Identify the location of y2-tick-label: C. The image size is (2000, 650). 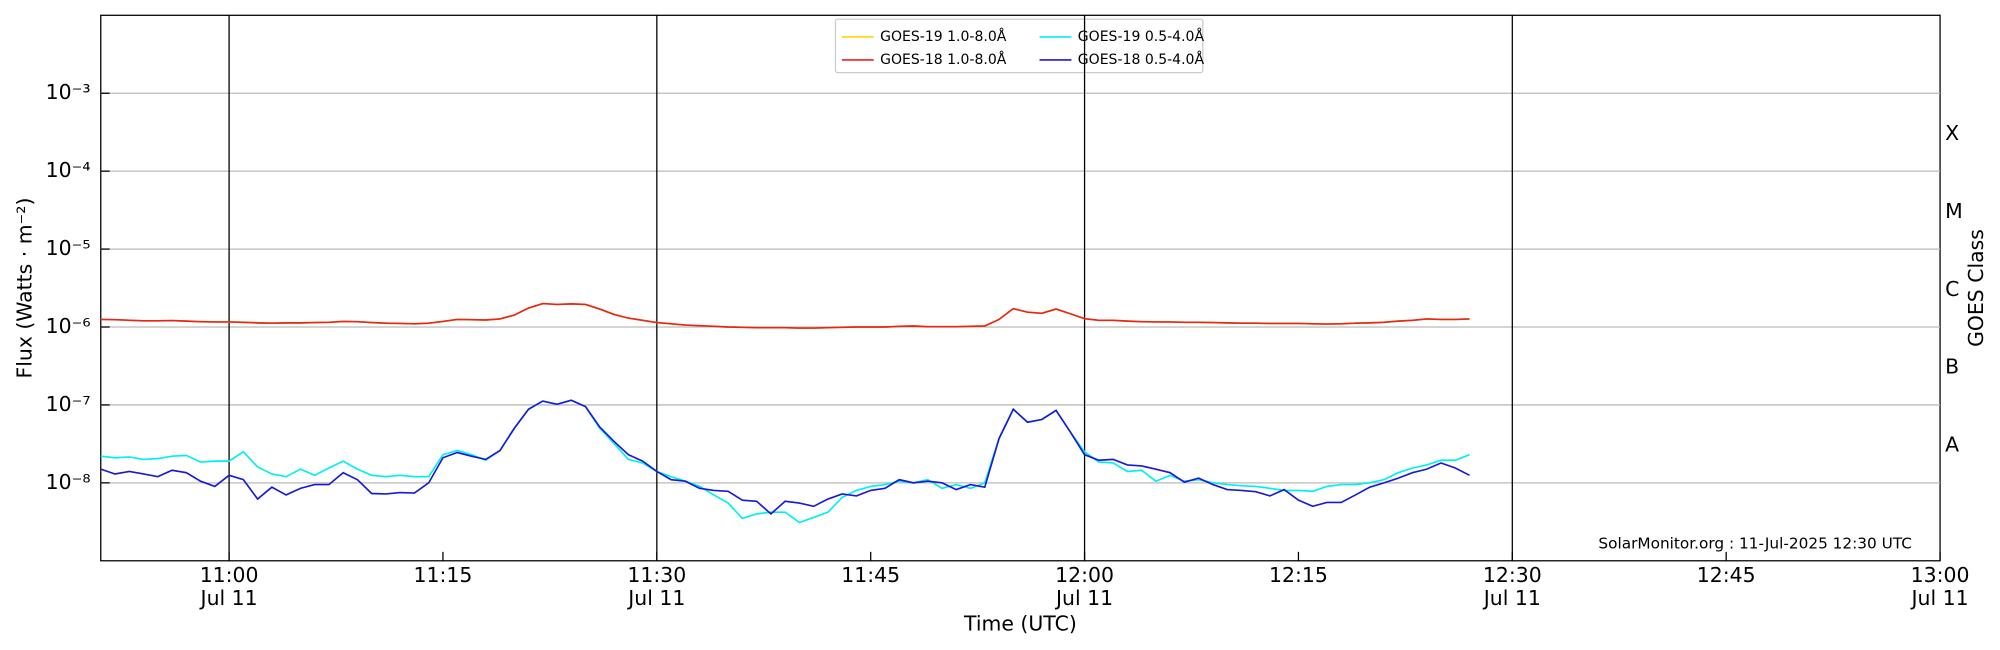
(1952, 289).